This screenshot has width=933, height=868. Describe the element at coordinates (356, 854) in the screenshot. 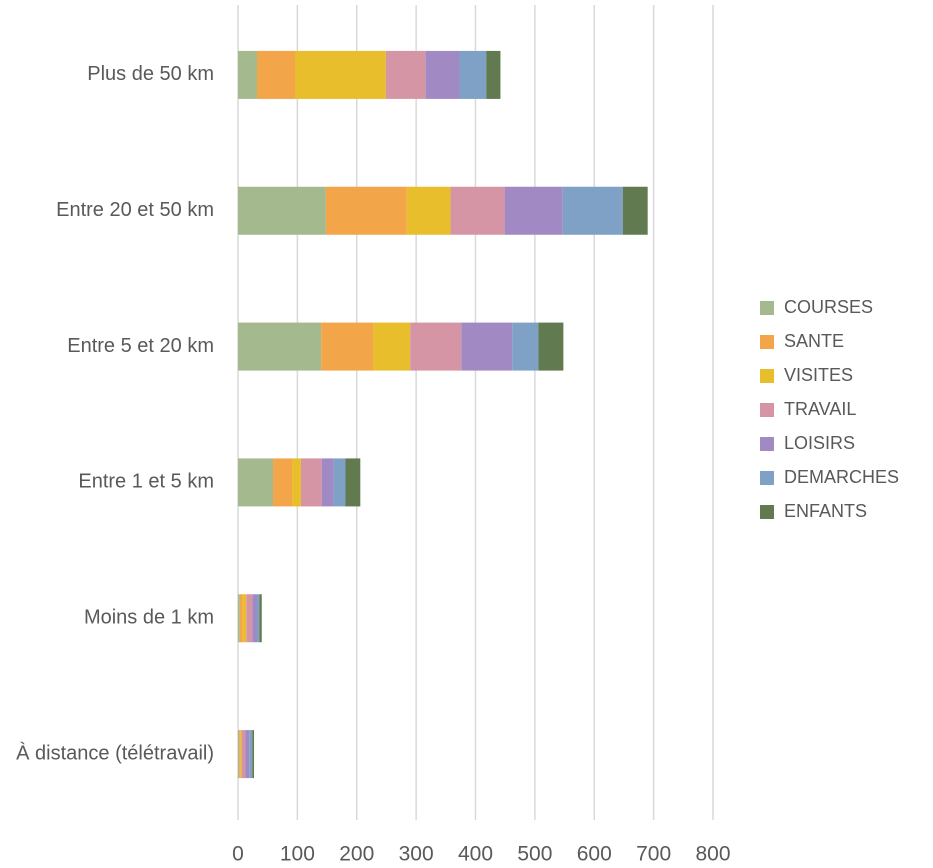

I see `x-tick-label: 200` at that location.